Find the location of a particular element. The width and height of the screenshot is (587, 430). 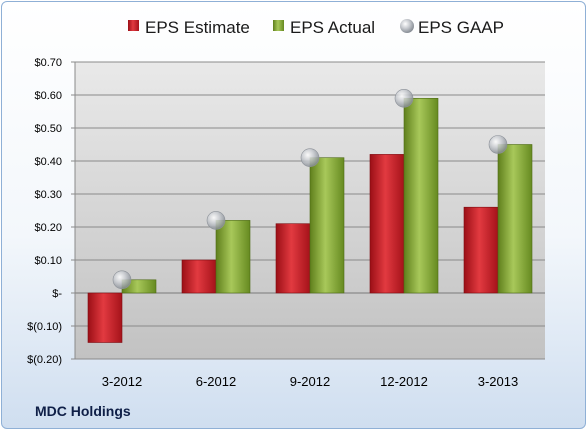

x-tick-label: 6-2012 is located at coordinates (216, 381).